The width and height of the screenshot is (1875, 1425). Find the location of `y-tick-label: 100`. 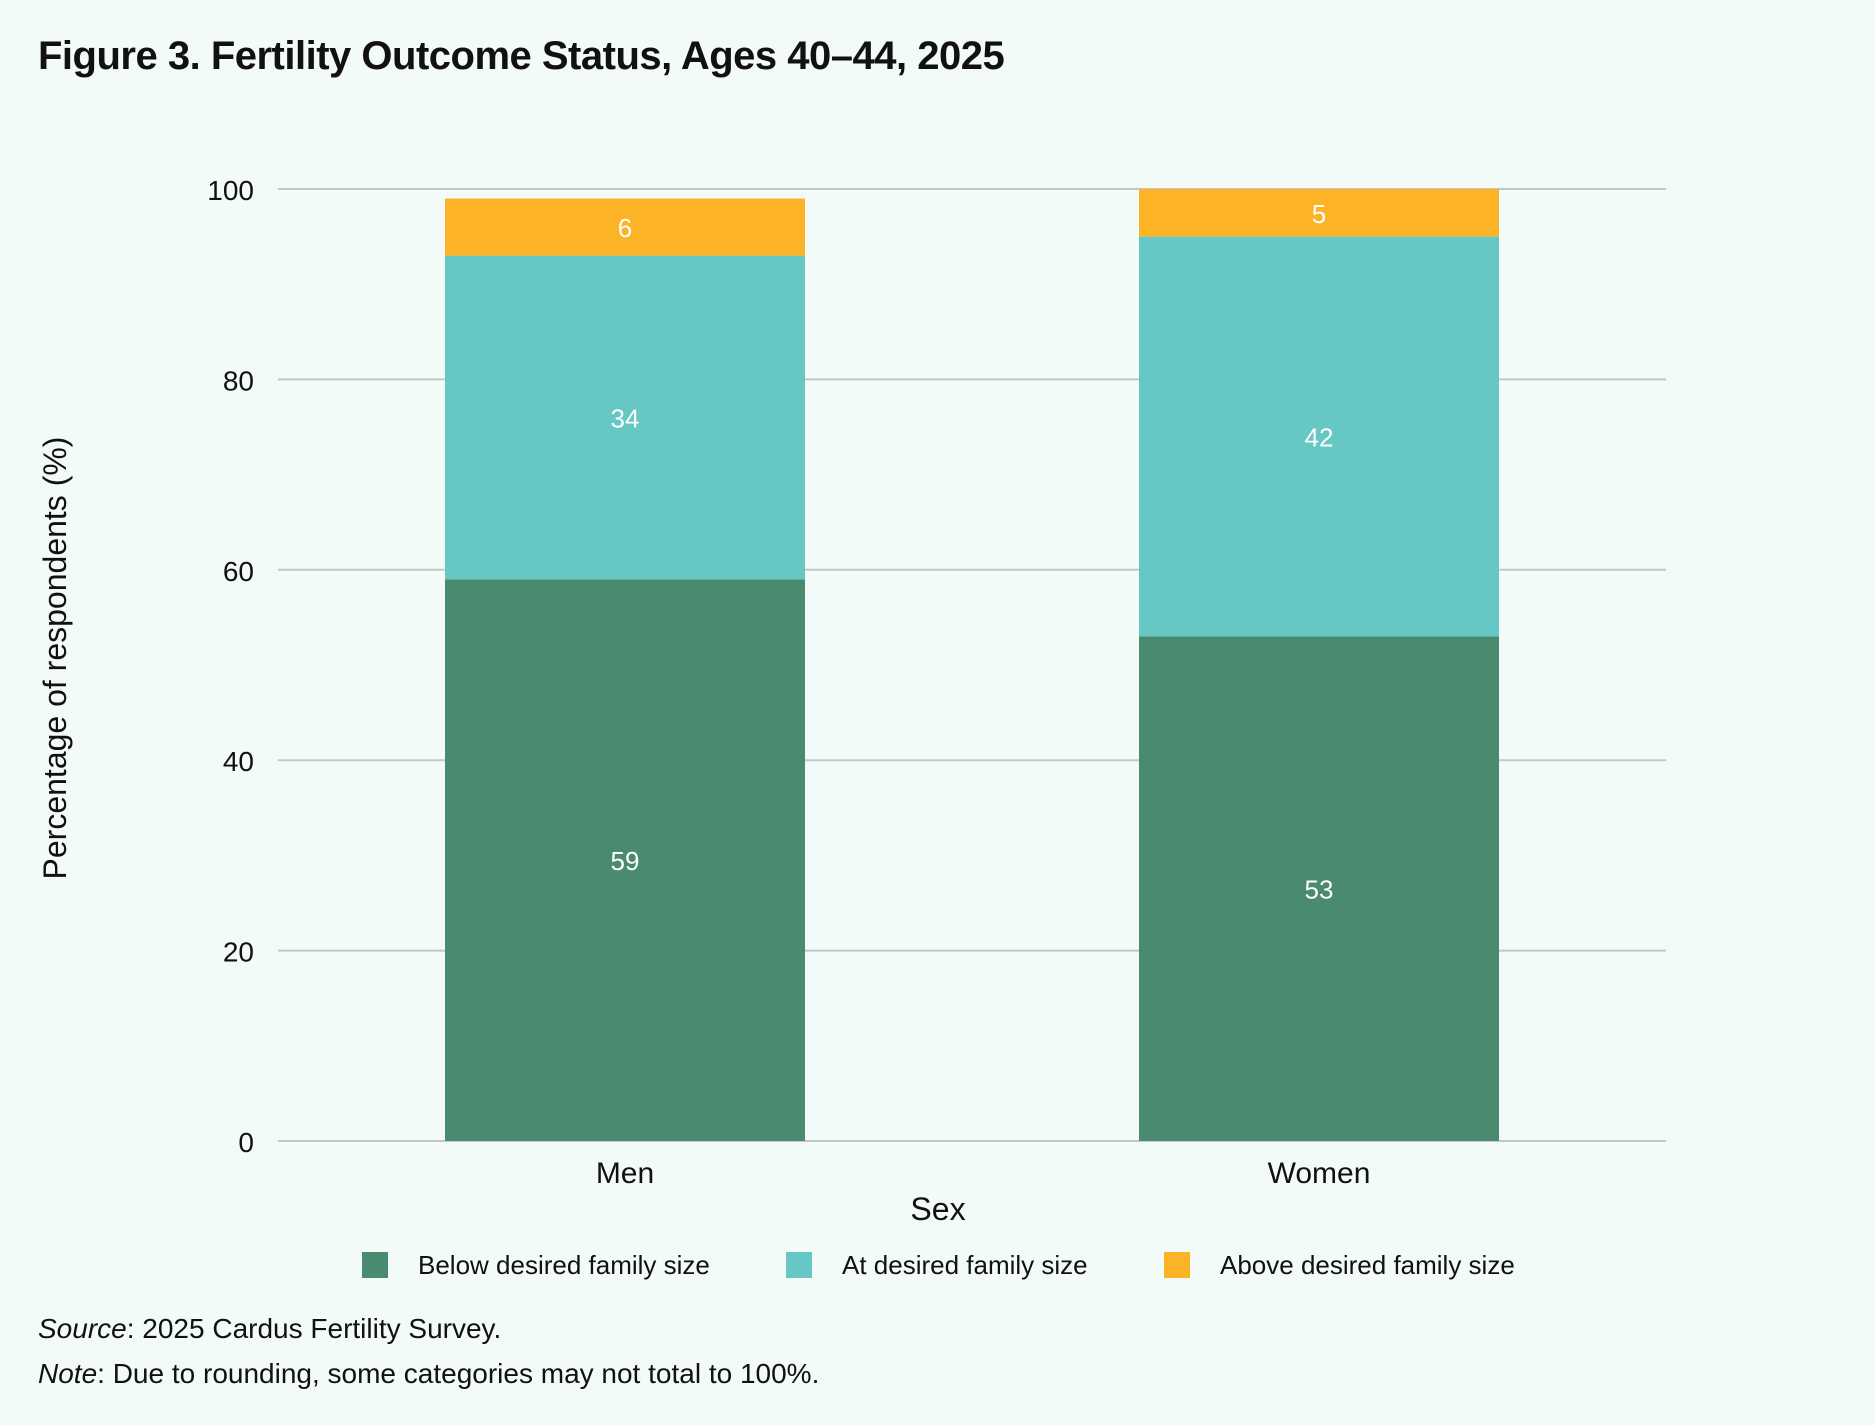

y-tick-label: 100 is located at coordinates (230, 190).